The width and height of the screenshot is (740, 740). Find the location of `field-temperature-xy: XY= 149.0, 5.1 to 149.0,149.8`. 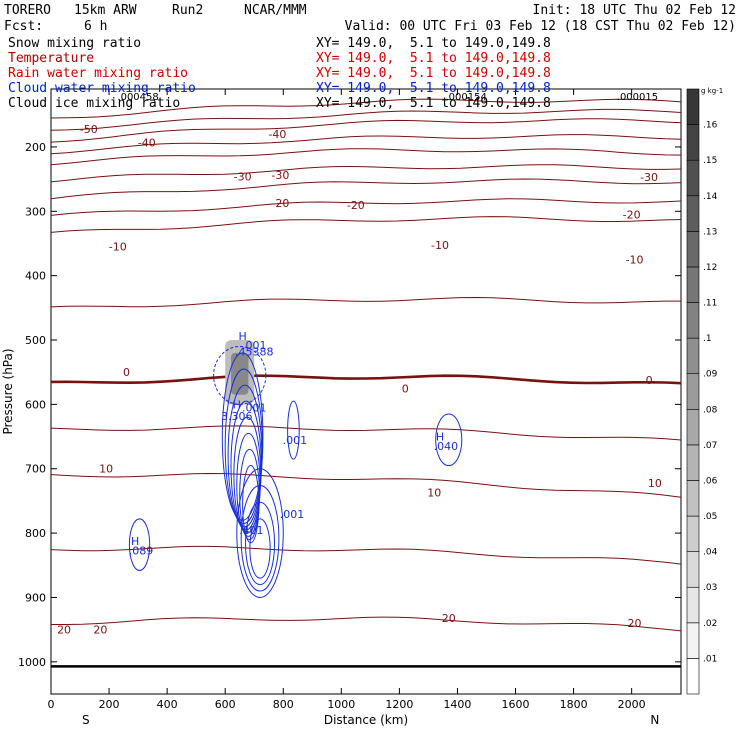

field-temperature-xy: XY= 149.0, 5.1 to 149.0,149.8 is located at coordinates (433, 43).